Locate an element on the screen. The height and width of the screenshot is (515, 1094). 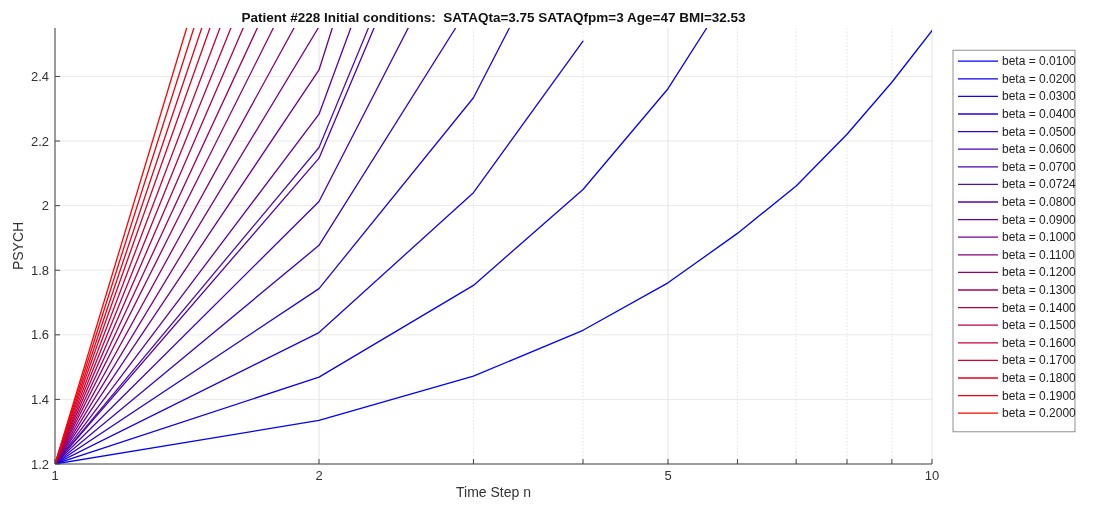
y-tick-label: 1.6 is located at coordinates (39, 335).